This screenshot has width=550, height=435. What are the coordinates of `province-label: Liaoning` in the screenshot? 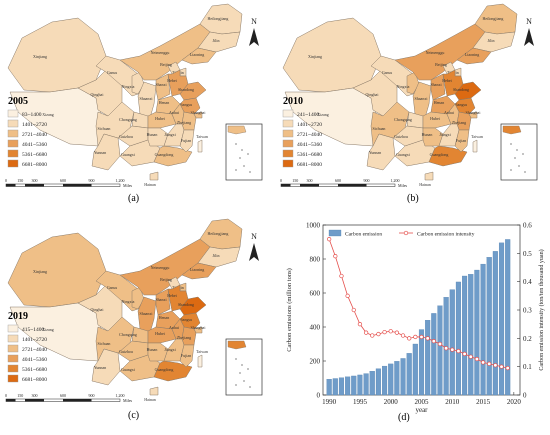 It's located at (197, 269).